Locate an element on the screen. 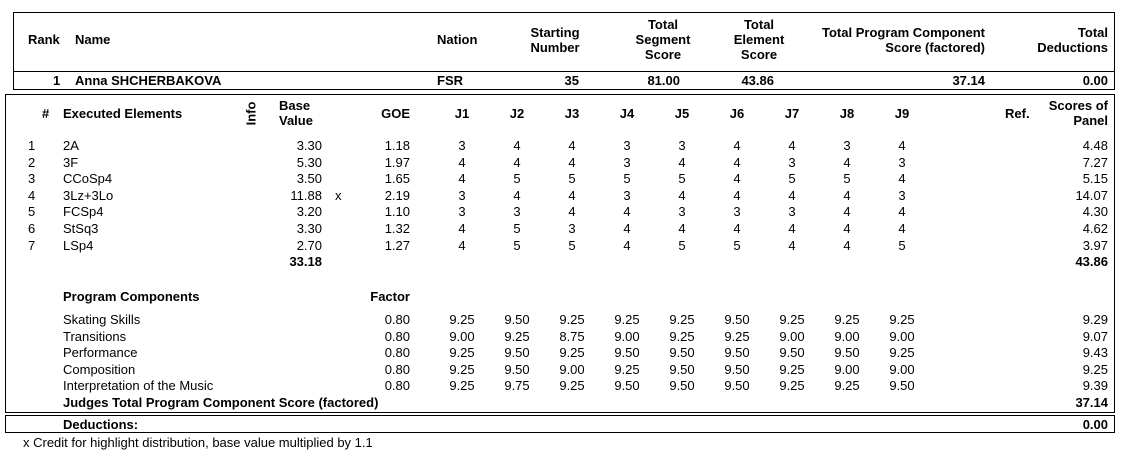  element-info: x is located at coordinates (338, 195).